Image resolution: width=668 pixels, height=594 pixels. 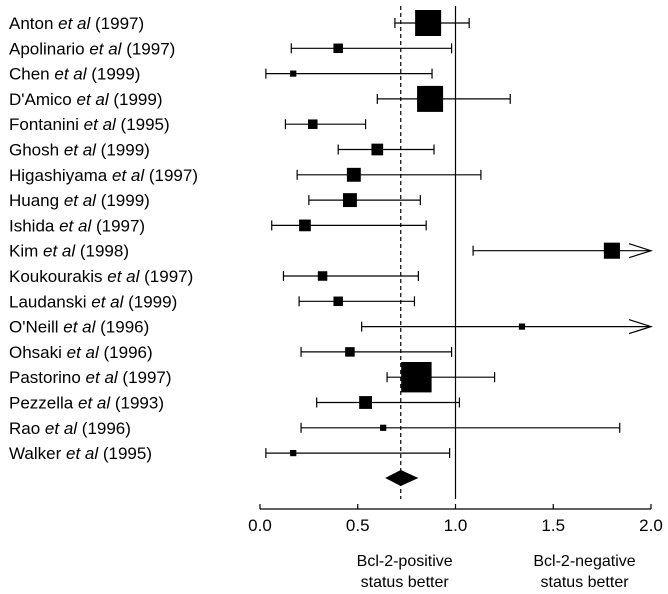 I want to click on study-label: Walker et al (1995), so click(x=80, y=453).